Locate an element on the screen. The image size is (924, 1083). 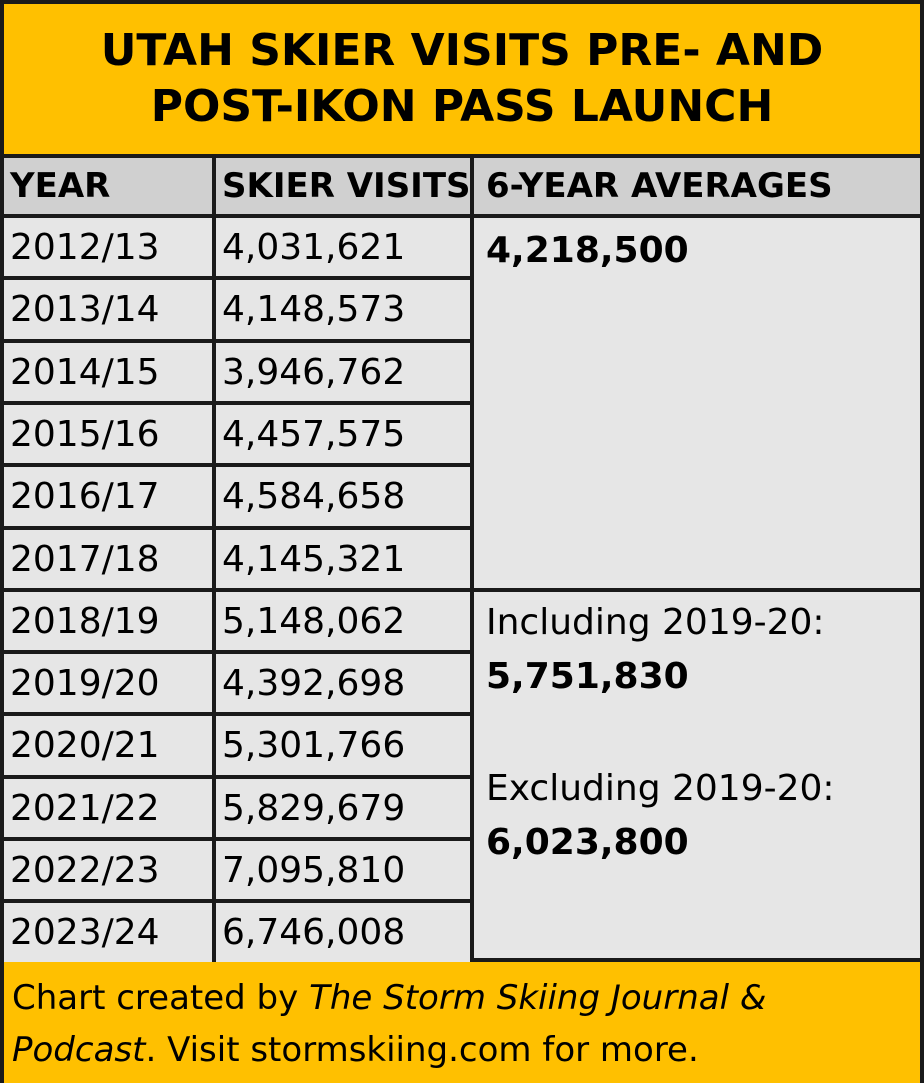
row-skier-visits: 4,392,698 is located at coordinates (345, 685).